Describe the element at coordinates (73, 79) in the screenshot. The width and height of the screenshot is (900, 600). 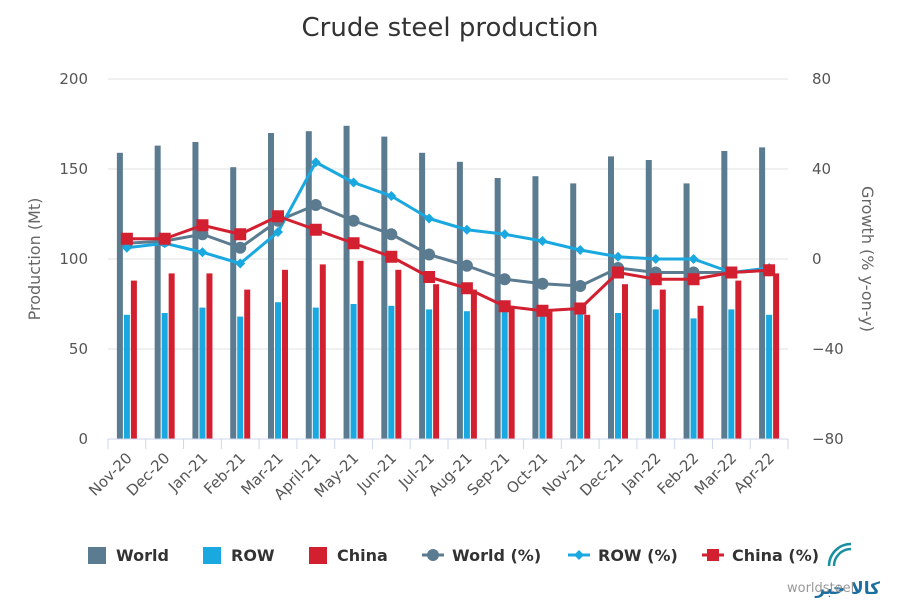
I see `y-tick-label: 200` at that location.